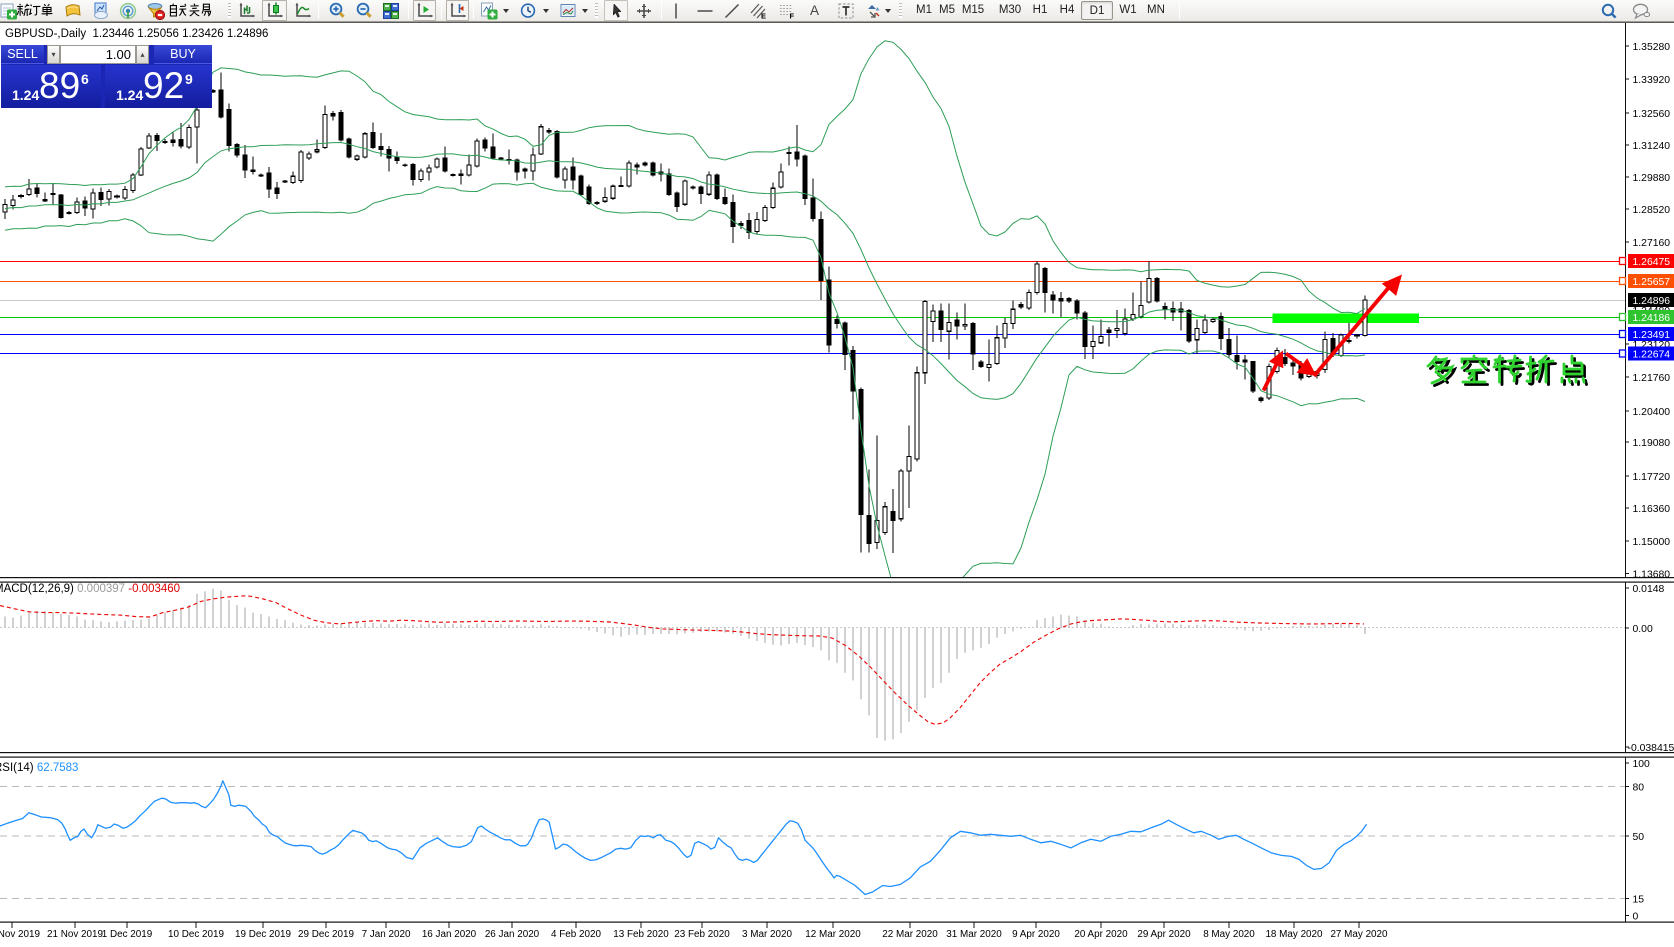  What do you see at coordinates (1036, 934) in the screenshot?
I see `svg-text: 9 Apr 2020` at bounding box center [1036, 934].